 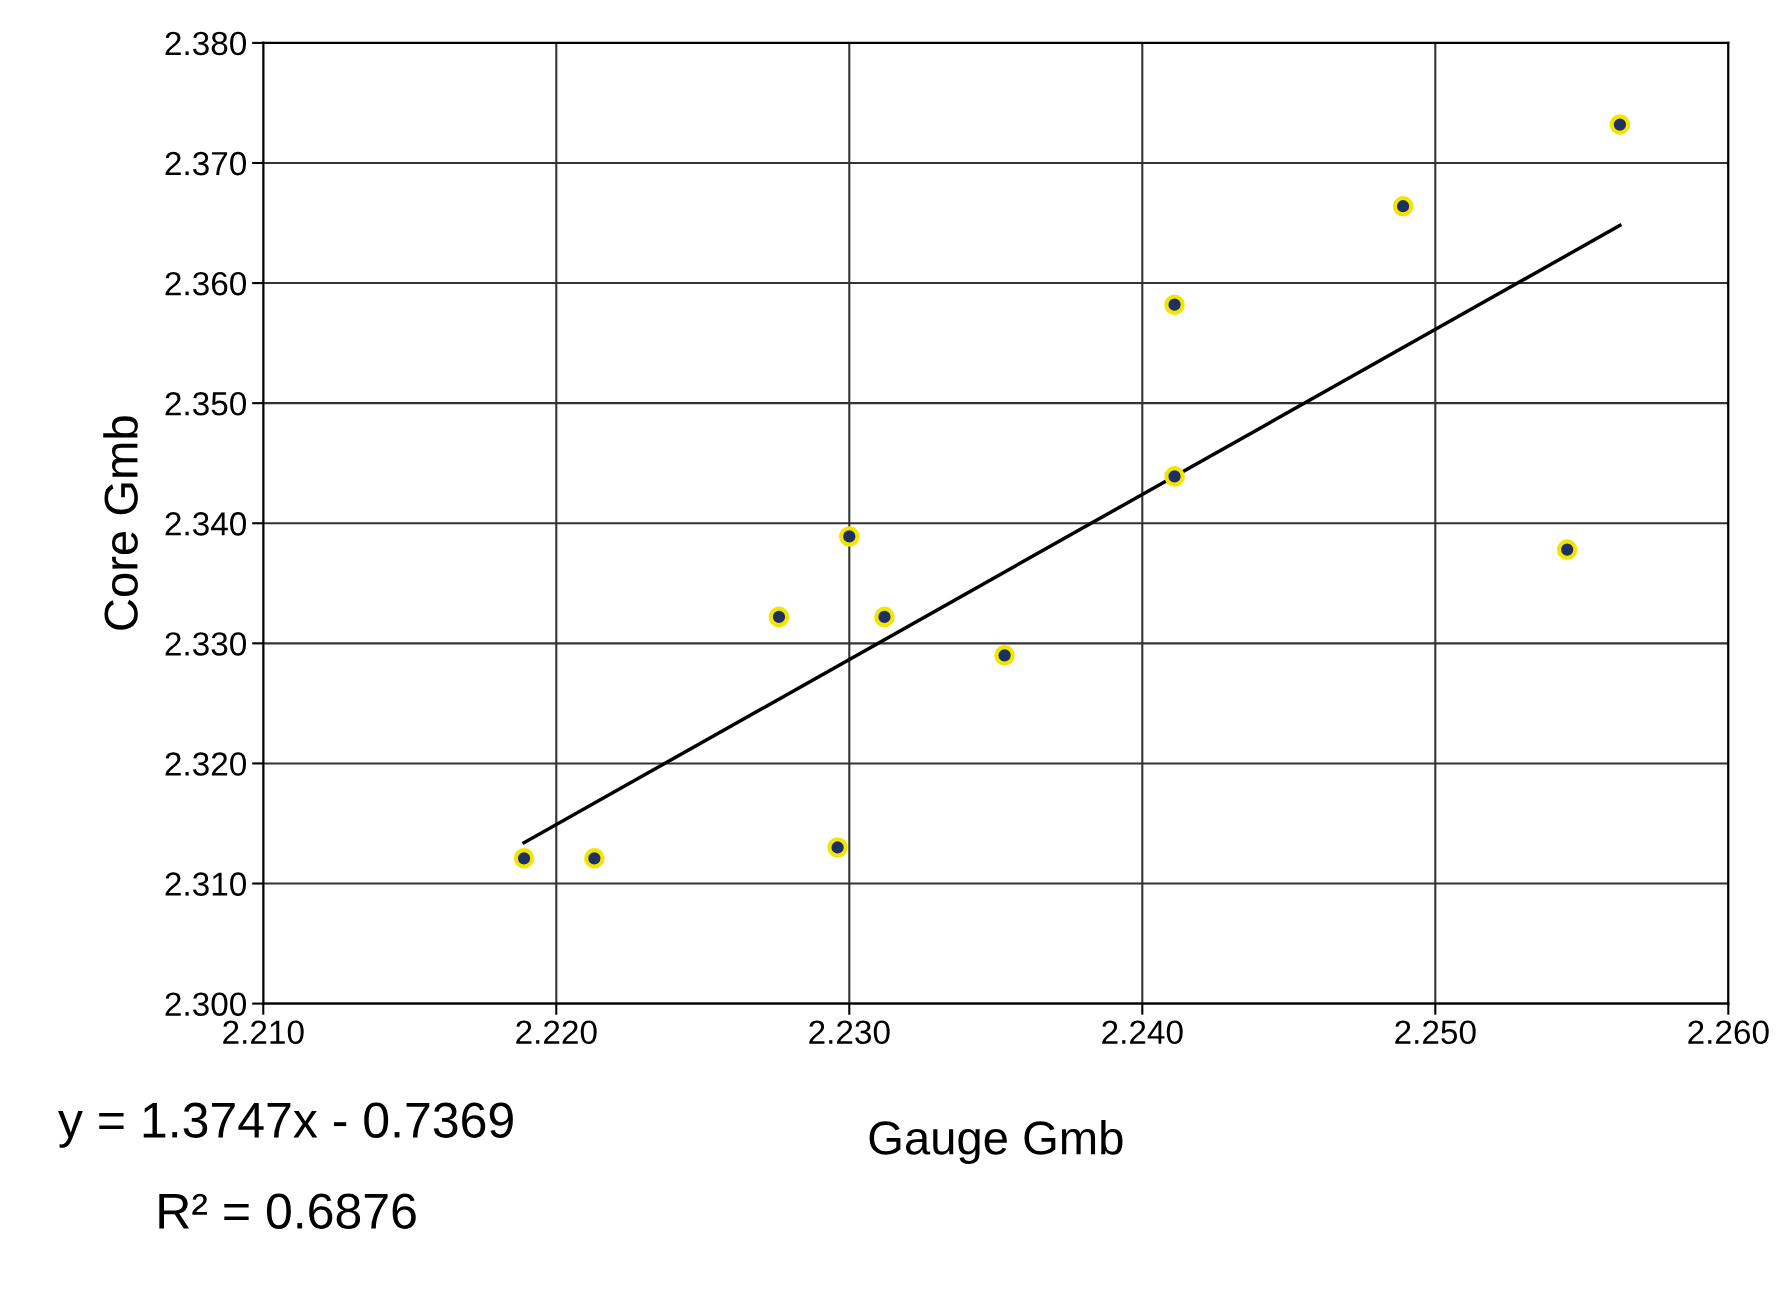 What do you see at coordinates (263, 1032) in the screenshot?
I see `x-tick-label: 2.210` at bounding box center [263, 1032].